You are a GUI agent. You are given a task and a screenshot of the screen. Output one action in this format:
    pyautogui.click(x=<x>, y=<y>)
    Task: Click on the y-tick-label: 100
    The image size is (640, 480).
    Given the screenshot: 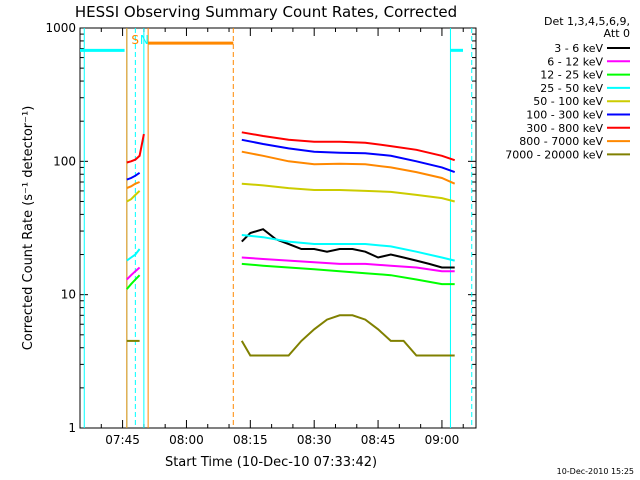 What is the action you would take?
    pyautogui.click(x=64, y=161)
    